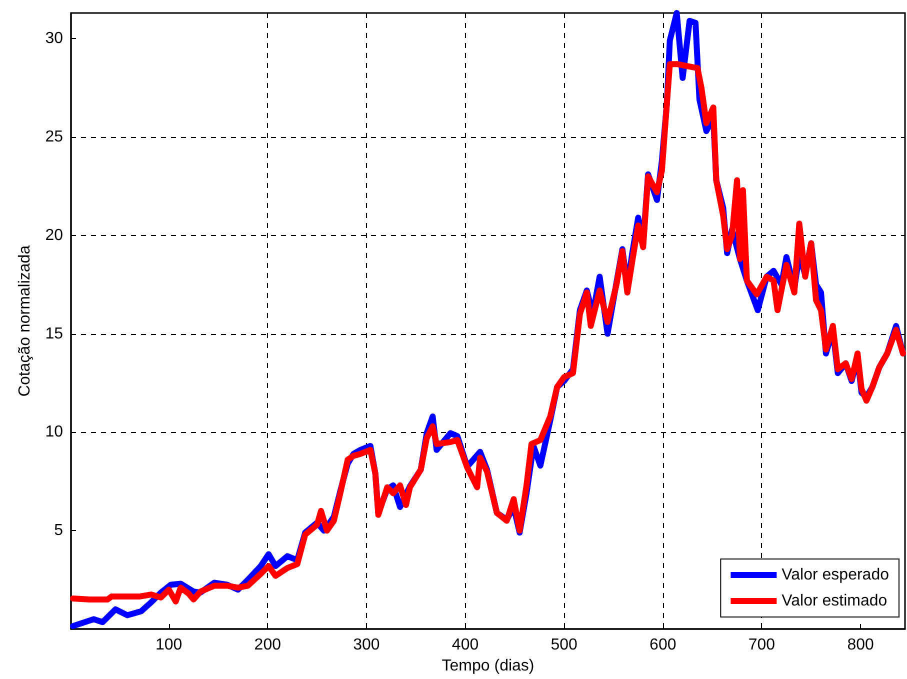 Image resolution: width=907 pixels, height=679 pixels. Describe the element at coordinates (54, 432) in the screenshot. I see `y-tick-label: 10` at that location.